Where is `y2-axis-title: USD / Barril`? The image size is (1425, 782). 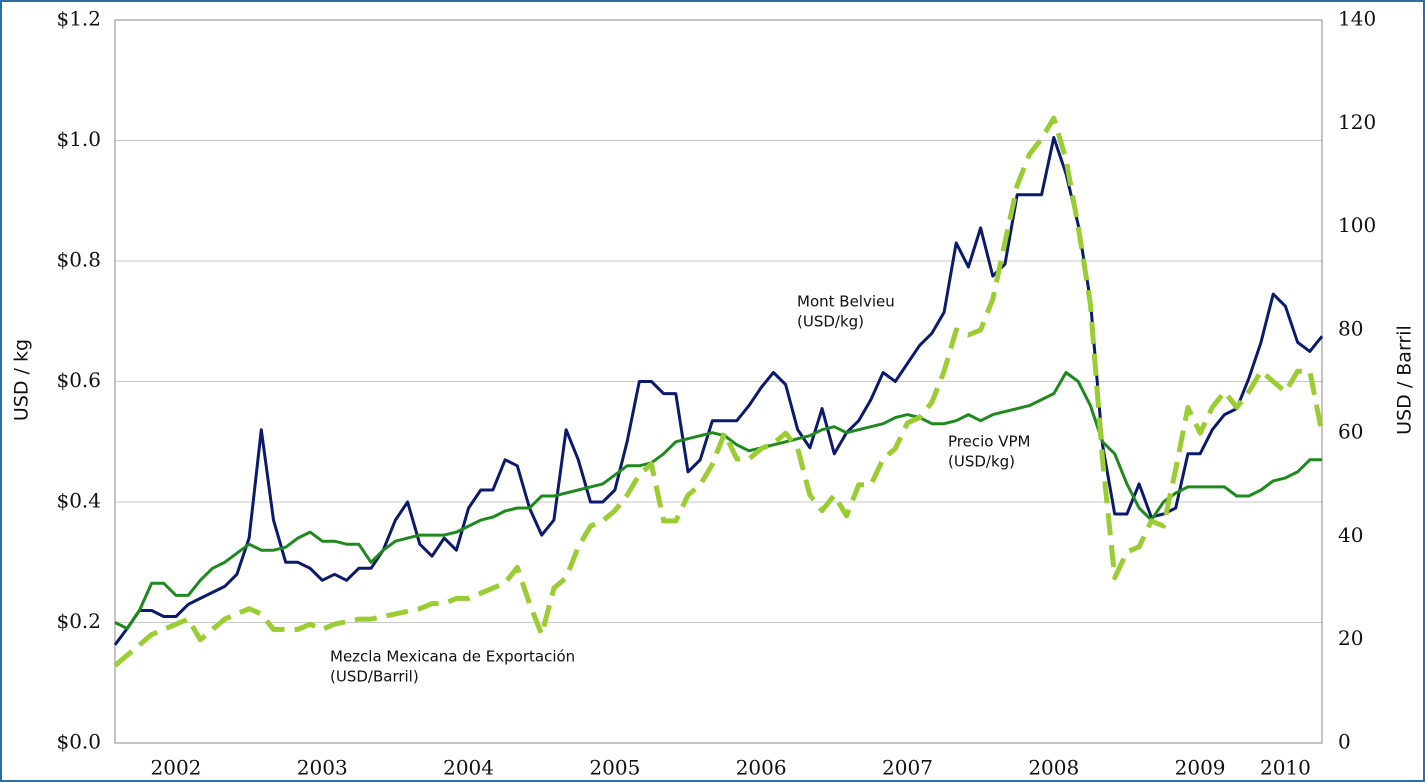
y2-axis-title: USD / Barril is located at coordinates (1405, 380).